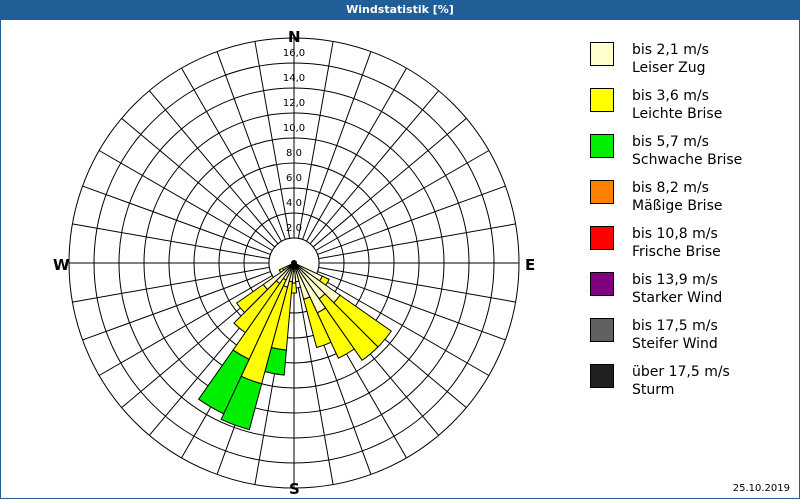 The height and width of the screenshot is (500, 800). I want to click on radial-tick-label: 6,0, so click(294, 178).